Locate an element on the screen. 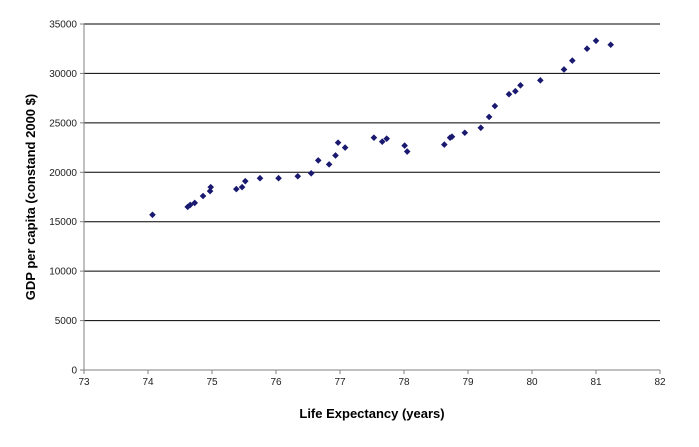  x-tick-label: 80 is located at coordinates (532, 382).